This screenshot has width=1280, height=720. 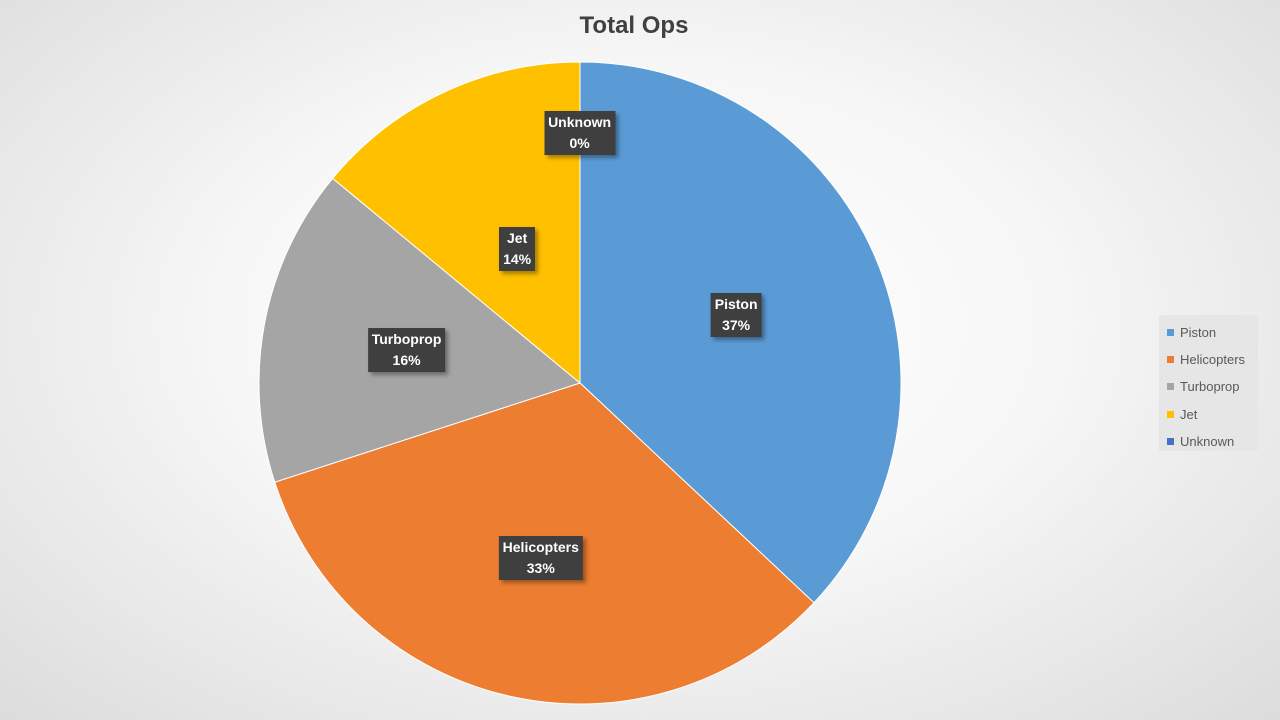 What do you see at coordinates (540, 547) in the screenshot?
I see `data-label-category: Helicopters` at bounding box center [540, 547].